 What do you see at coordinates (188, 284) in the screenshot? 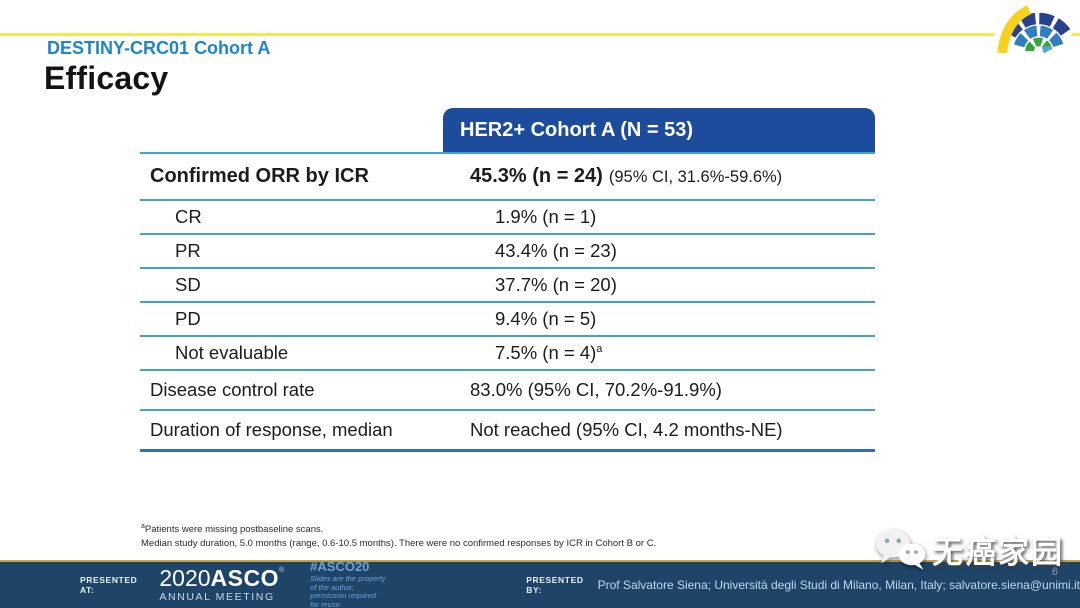
I see `row-label: SD` at bounding box center [188, 284].